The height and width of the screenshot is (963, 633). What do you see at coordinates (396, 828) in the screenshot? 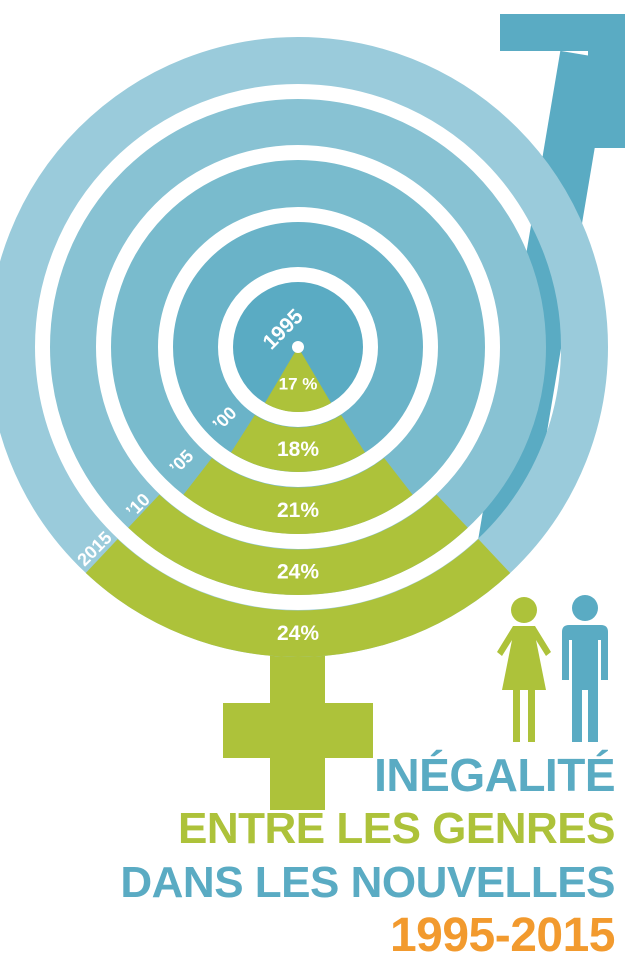
I see `title-line-2: ENTRE LES GENRES` at bounding box center [396, 828].